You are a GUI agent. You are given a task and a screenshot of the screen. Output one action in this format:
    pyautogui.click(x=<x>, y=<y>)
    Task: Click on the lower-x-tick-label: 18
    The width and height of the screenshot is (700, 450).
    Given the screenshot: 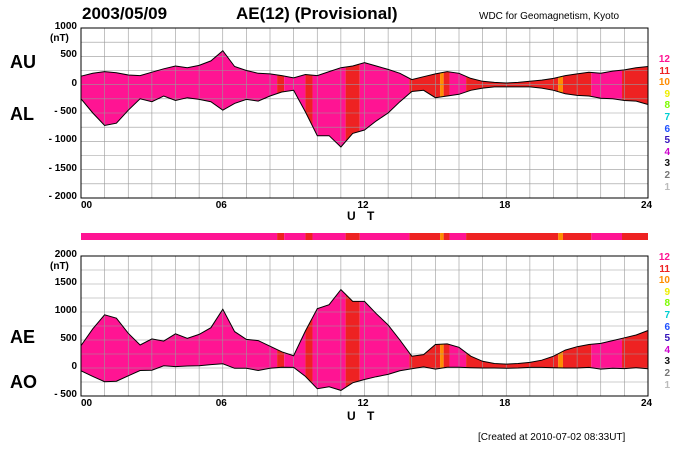 What is the action you would take?
    pyautogui.click(x=505, y=403)
    